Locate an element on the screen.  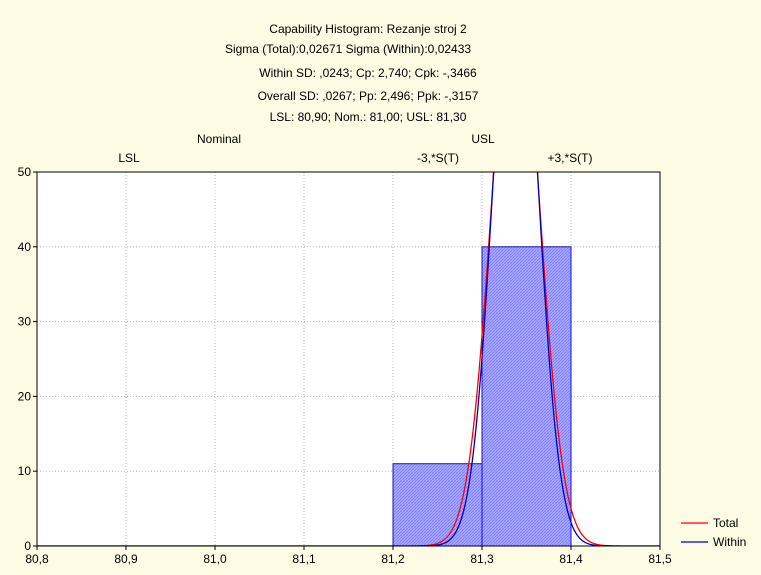
x-tick-label: 81,5 is located at coordinates (660, 559).